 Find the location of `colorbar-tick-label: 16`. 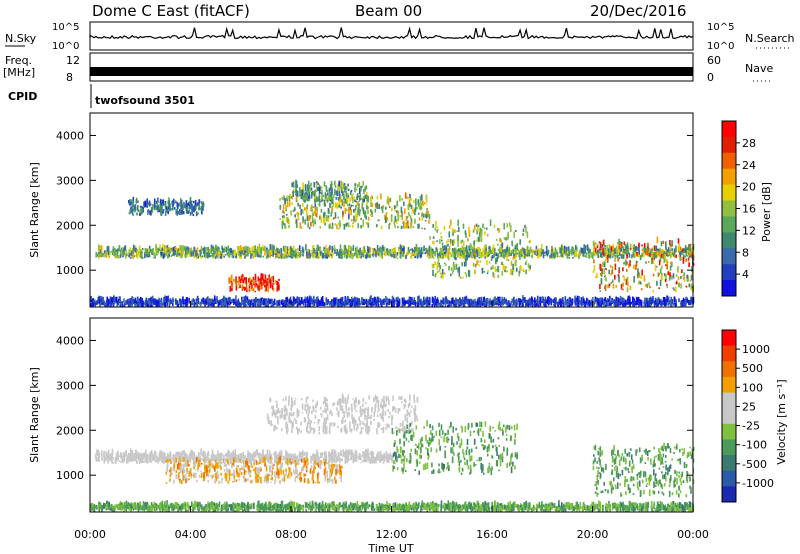

colorbar-tick-label: 16 is located at coordinates (749, 209).